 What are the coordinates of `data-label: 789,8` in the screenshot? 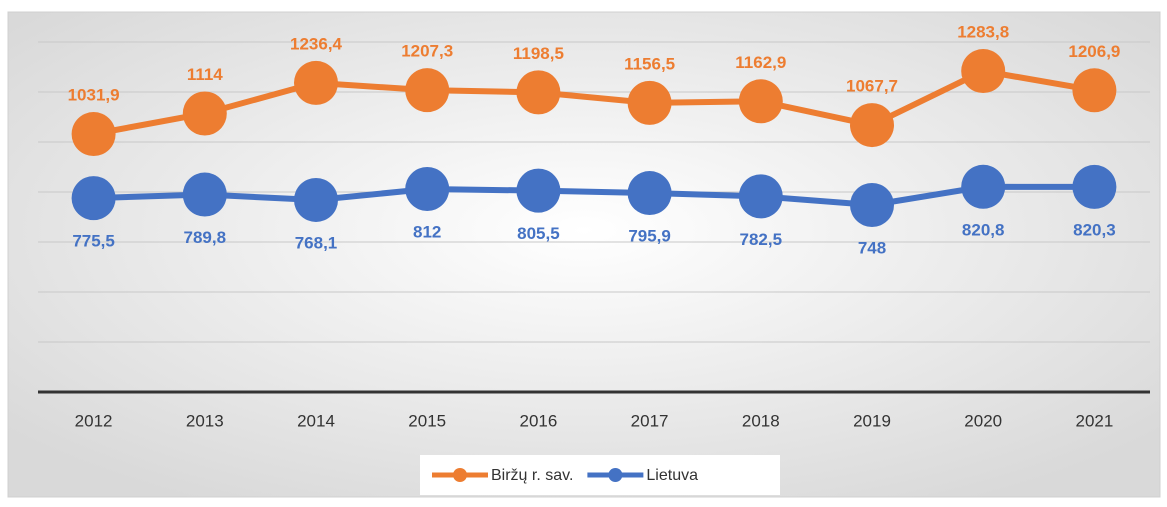 It's located at (205, 237).